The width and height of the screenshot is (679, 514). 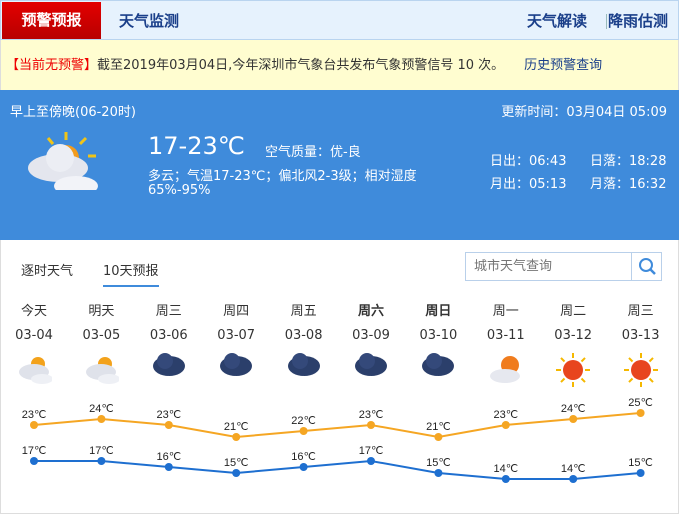 What do you see at coordinates (573, 311) in the screenshot?
I see `weekday: 周二` at bounding box center [573, 311].